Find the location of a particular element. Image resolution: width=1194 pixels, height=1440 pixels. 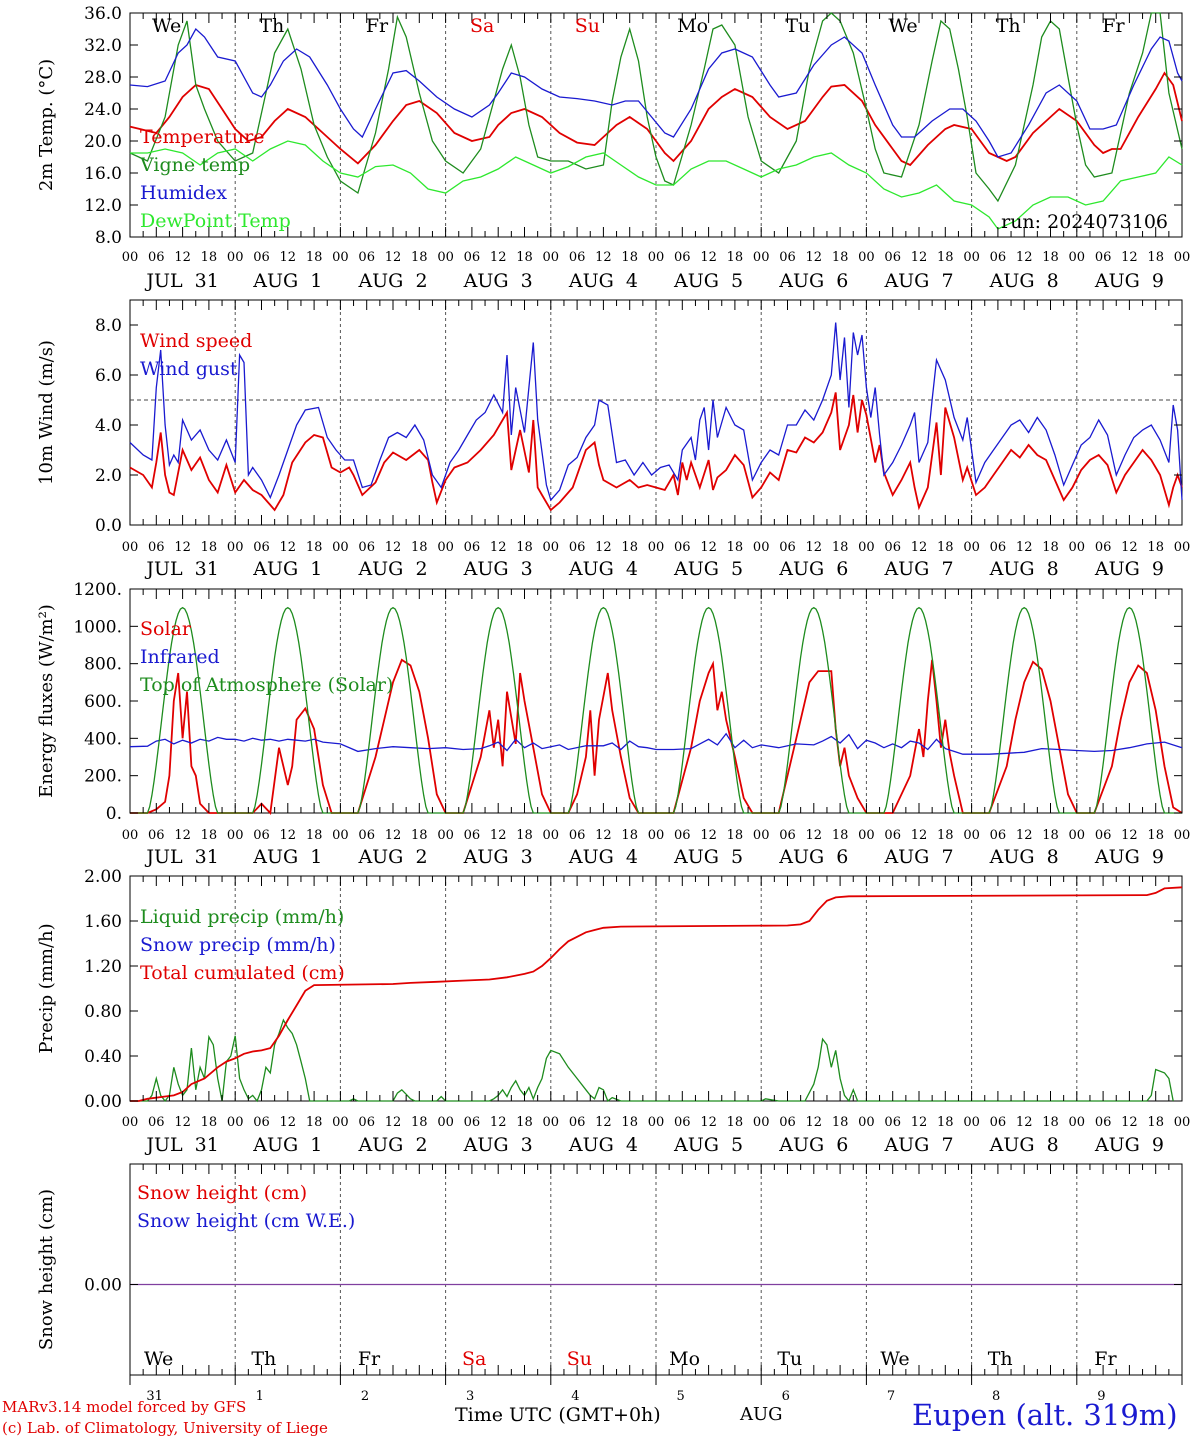

bottom-day-number: 5 is located at coordinates (680, 1396).